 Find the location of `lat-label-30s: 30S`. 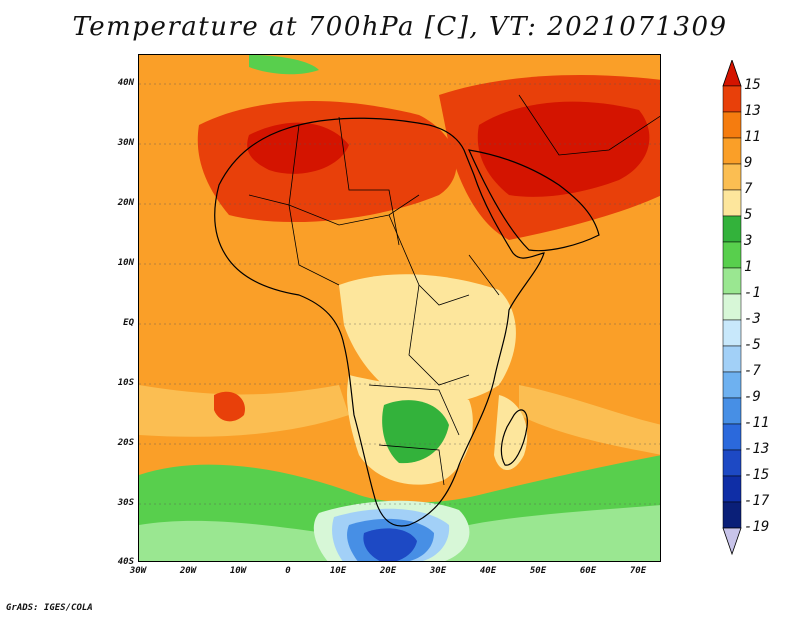

lat-label-30s: 30S is located at coordinates (125, 503).